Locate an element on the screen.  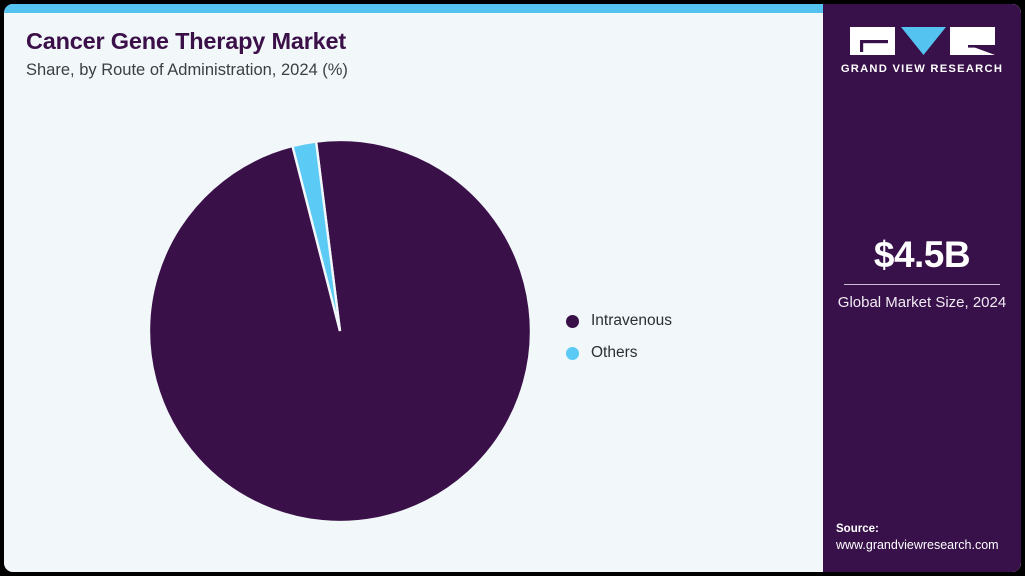
legend-item-others: Others is located at coordinates (619, 353).